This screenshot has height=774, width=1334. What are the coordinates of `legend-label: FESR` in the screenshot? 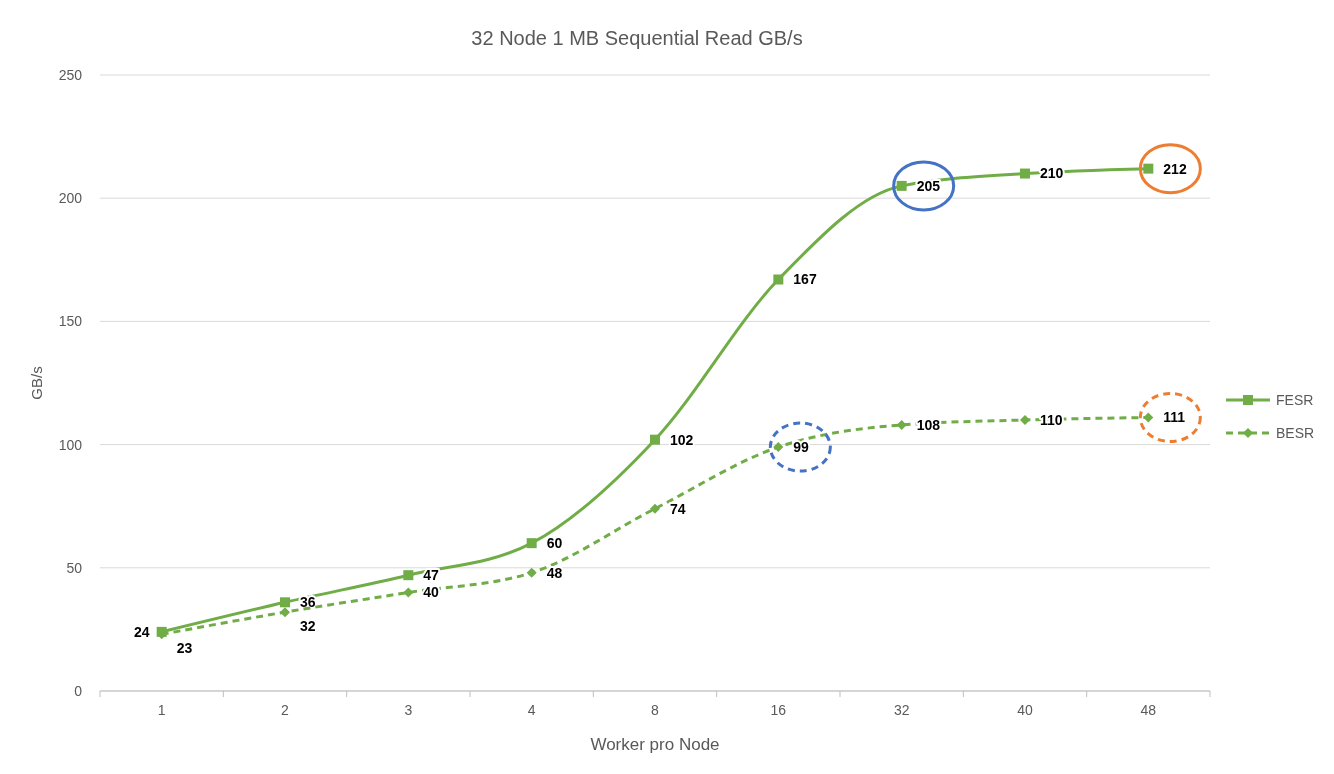 It's located at (1295, 399).